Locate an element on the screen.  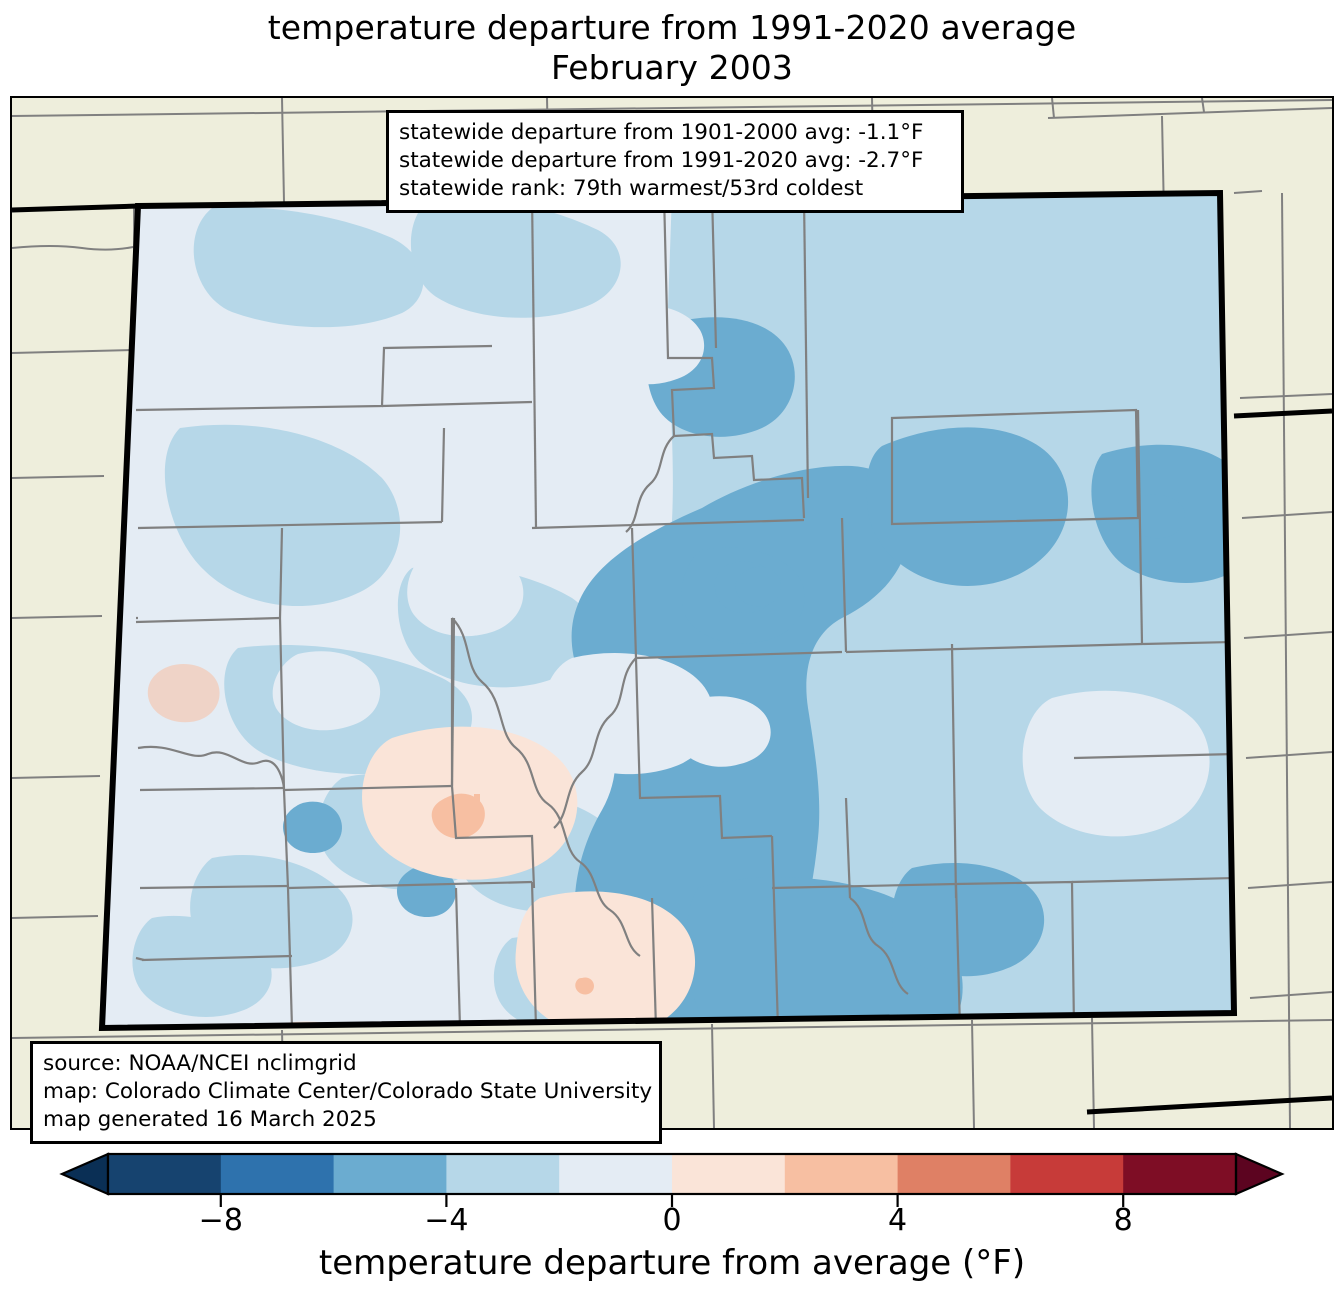
colorbar-tick-labels: −8 −4 0 4 8 is located at coordinates (672, 1221).